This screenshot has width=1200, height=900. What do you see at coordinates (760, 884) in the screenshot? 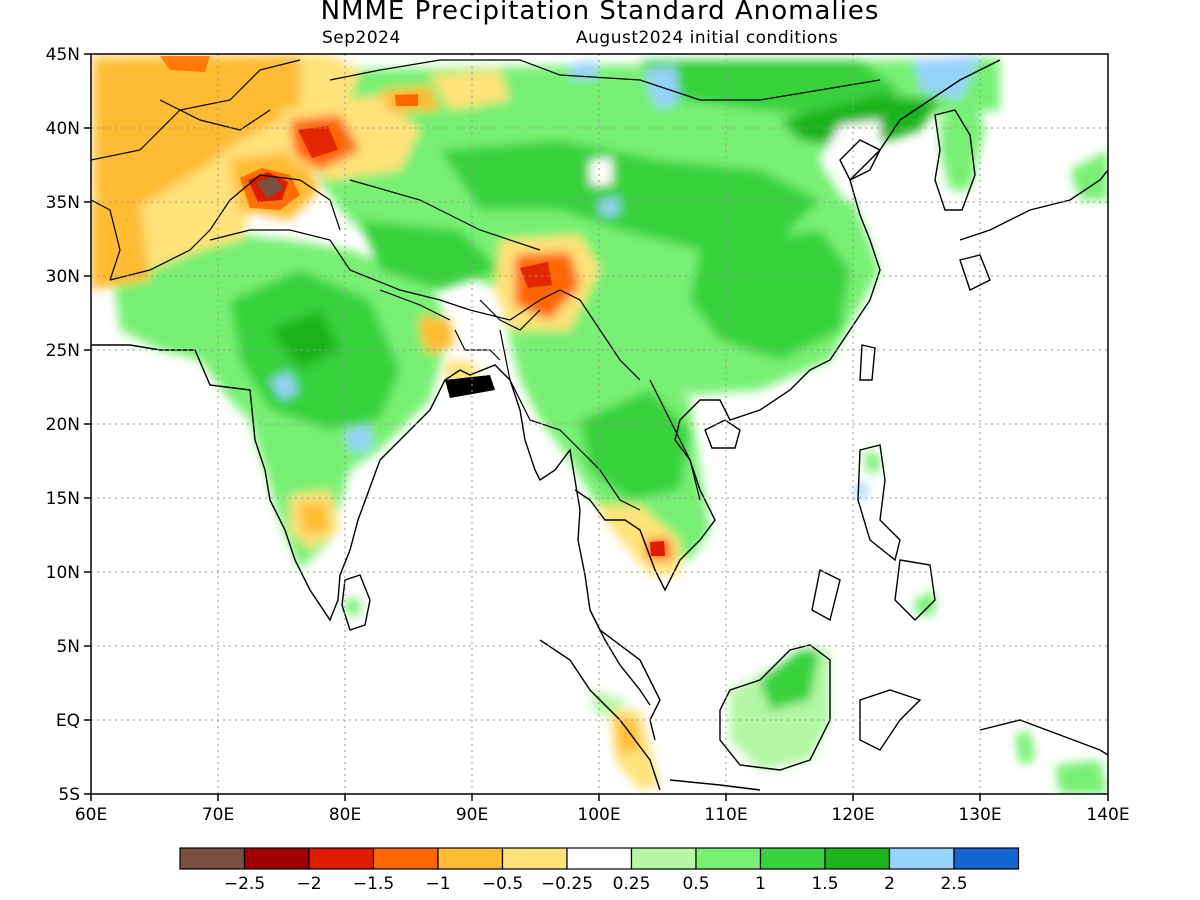
I see `colorbar-tick-label: 1` at bounding box center [760, 884].